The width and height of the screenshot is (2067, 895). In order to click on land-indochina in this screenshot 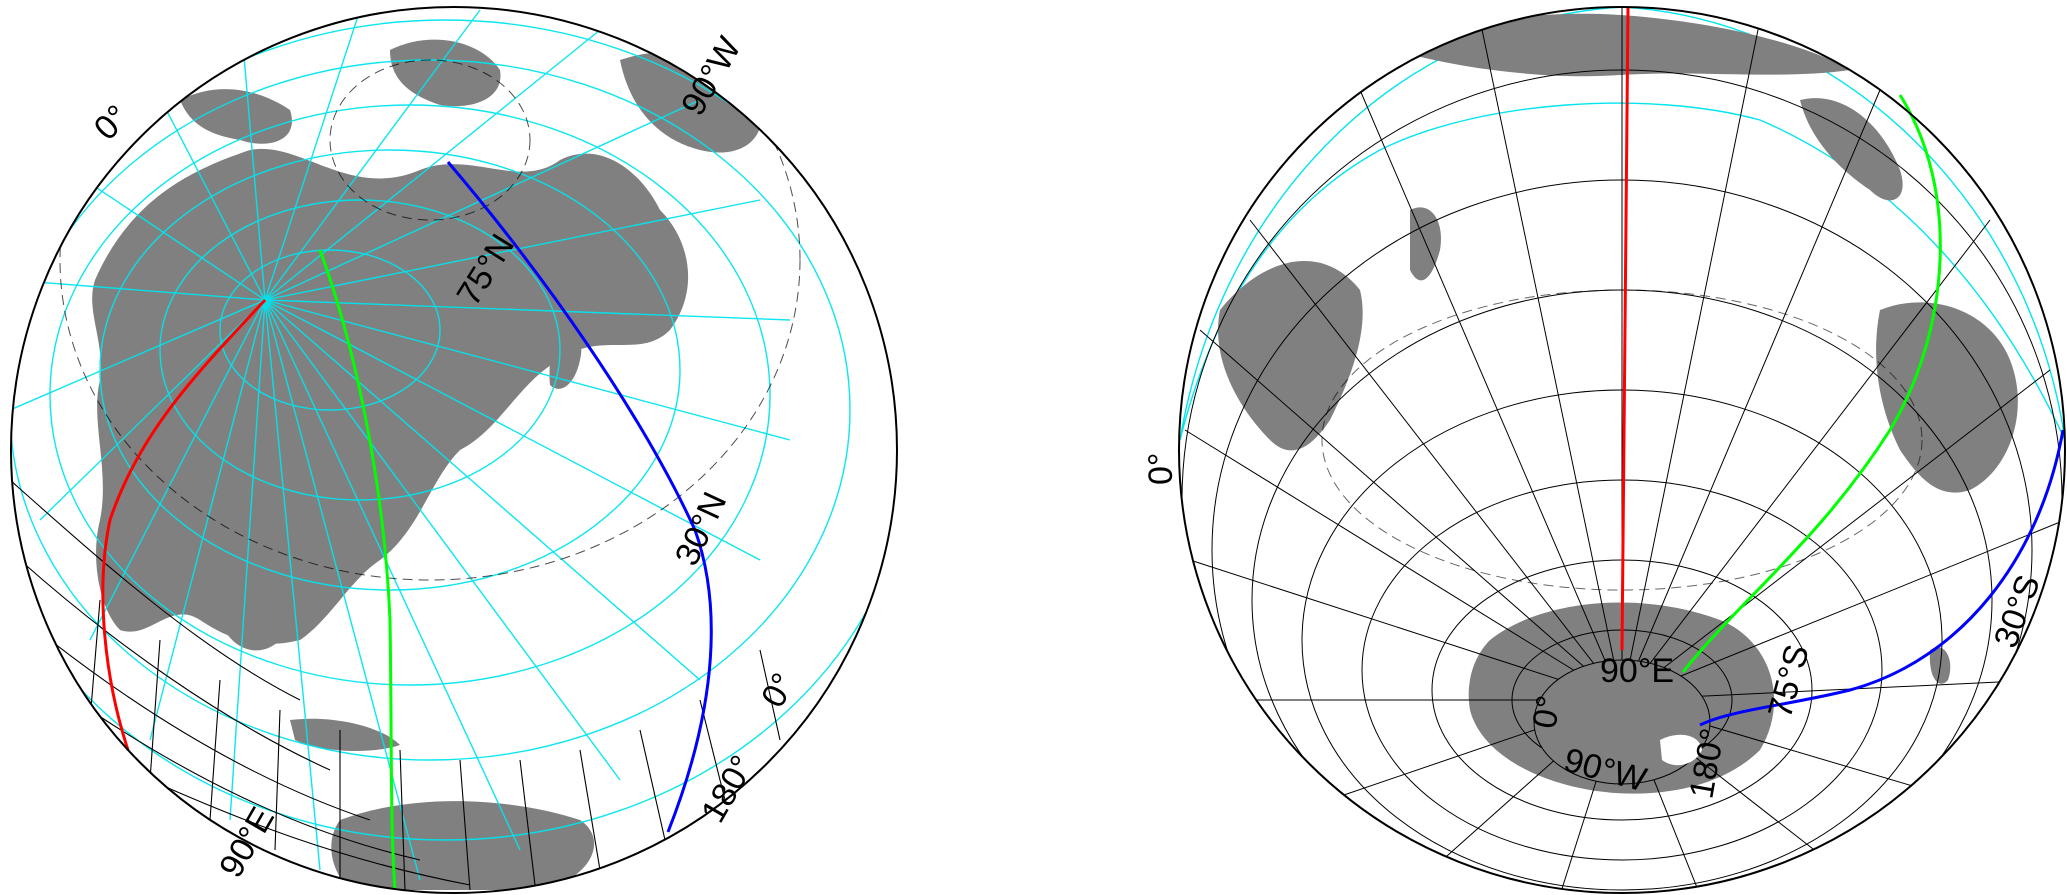, I will do `click(250, 605)`.